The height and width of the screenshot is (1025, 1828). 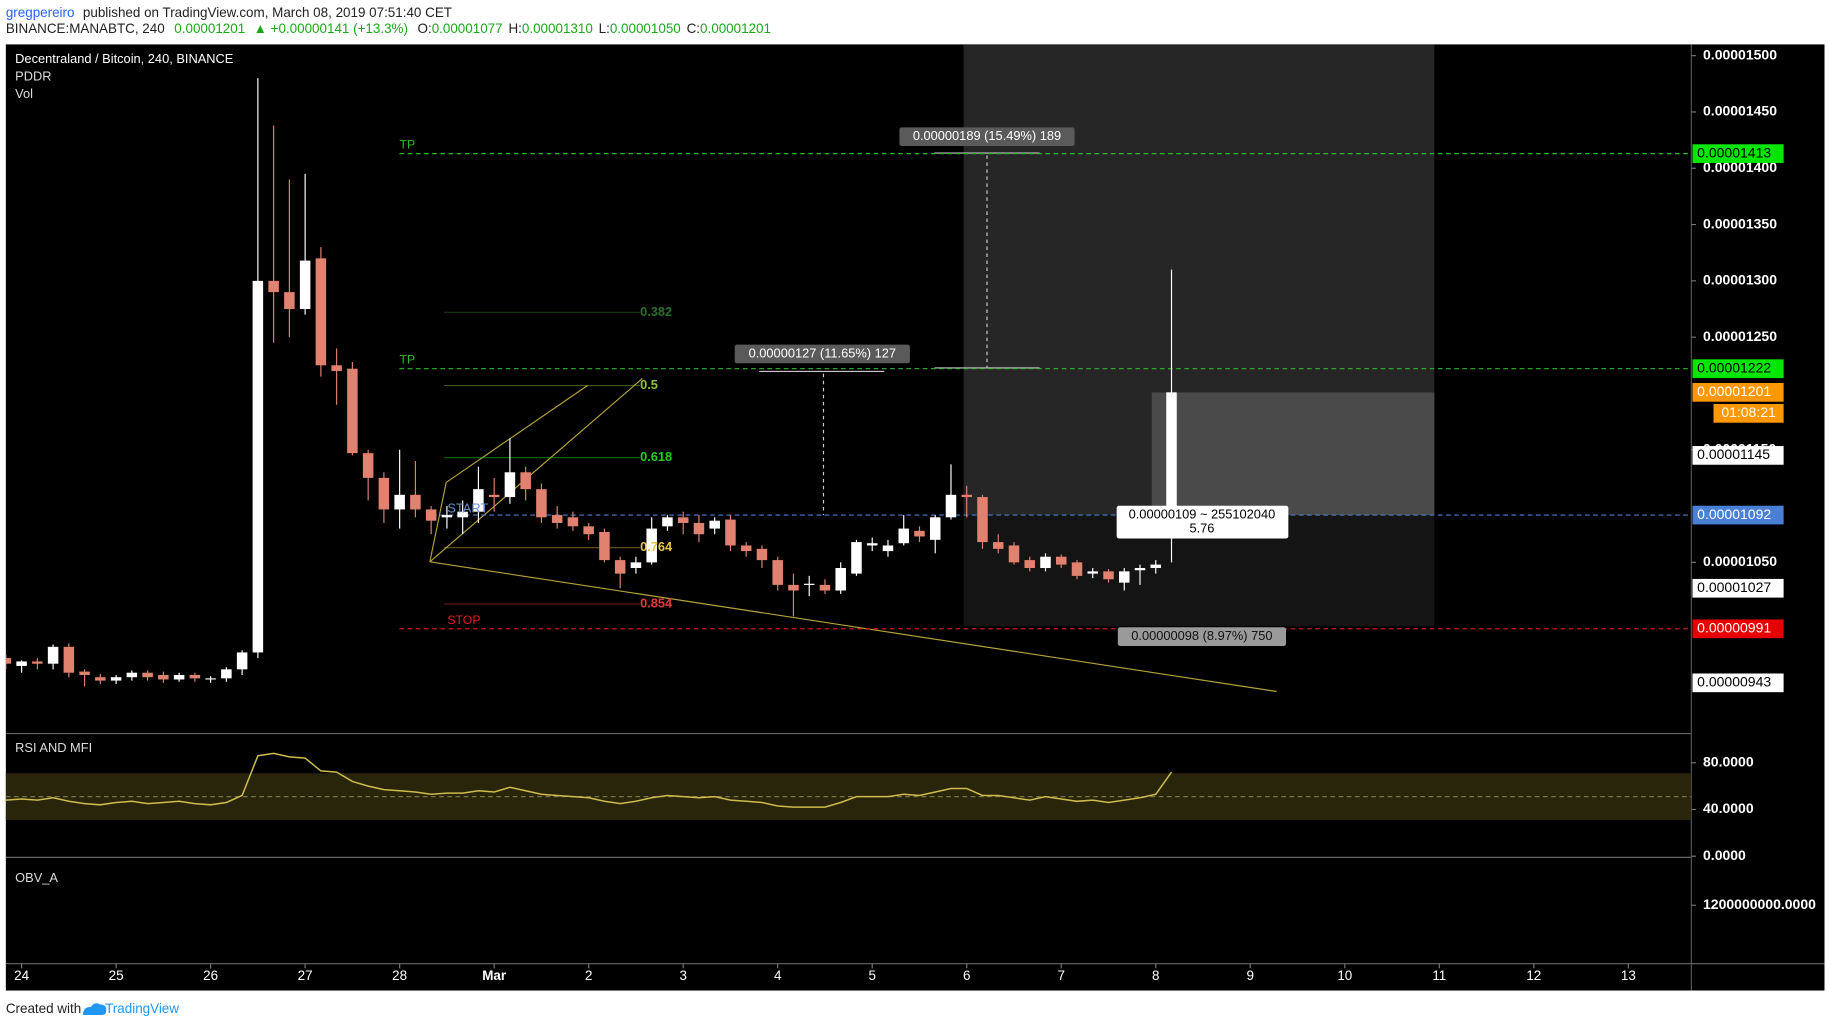 What do you see at coordinates (656, 311) in the screenshot?
I see `fib-label: 0.382` at bounding box center [656, 311].